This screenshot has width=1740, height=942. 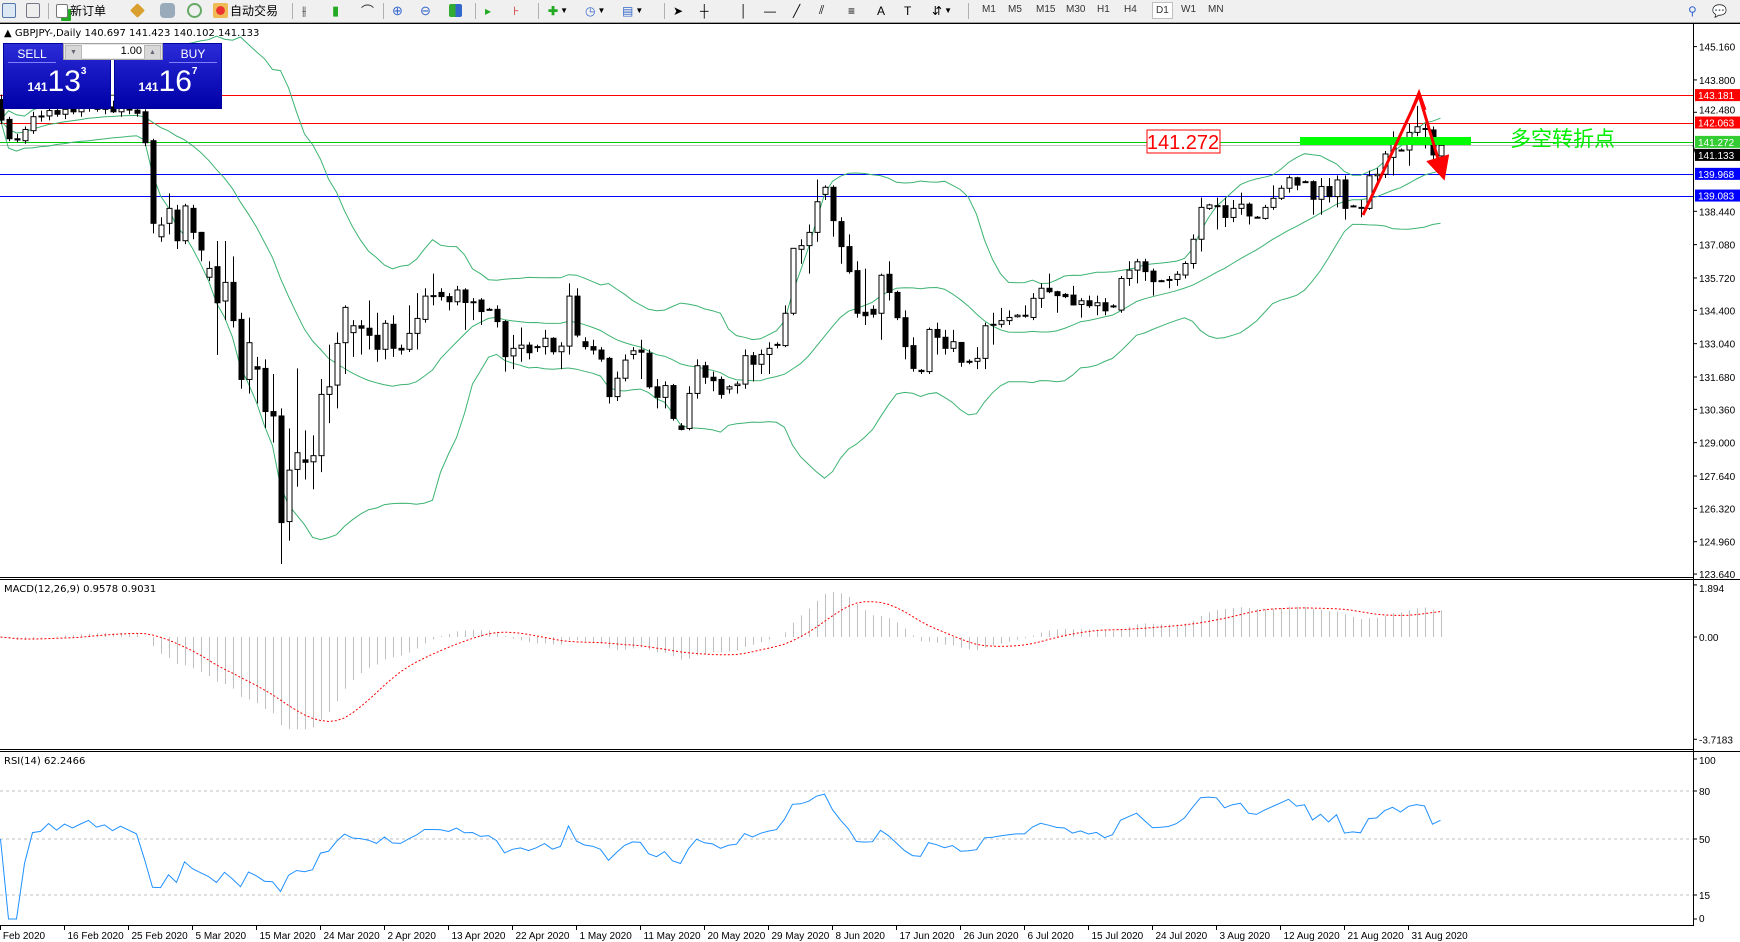 I want to click on date-tick-label: 13 Apr 2020, so click(x=479, y=936).